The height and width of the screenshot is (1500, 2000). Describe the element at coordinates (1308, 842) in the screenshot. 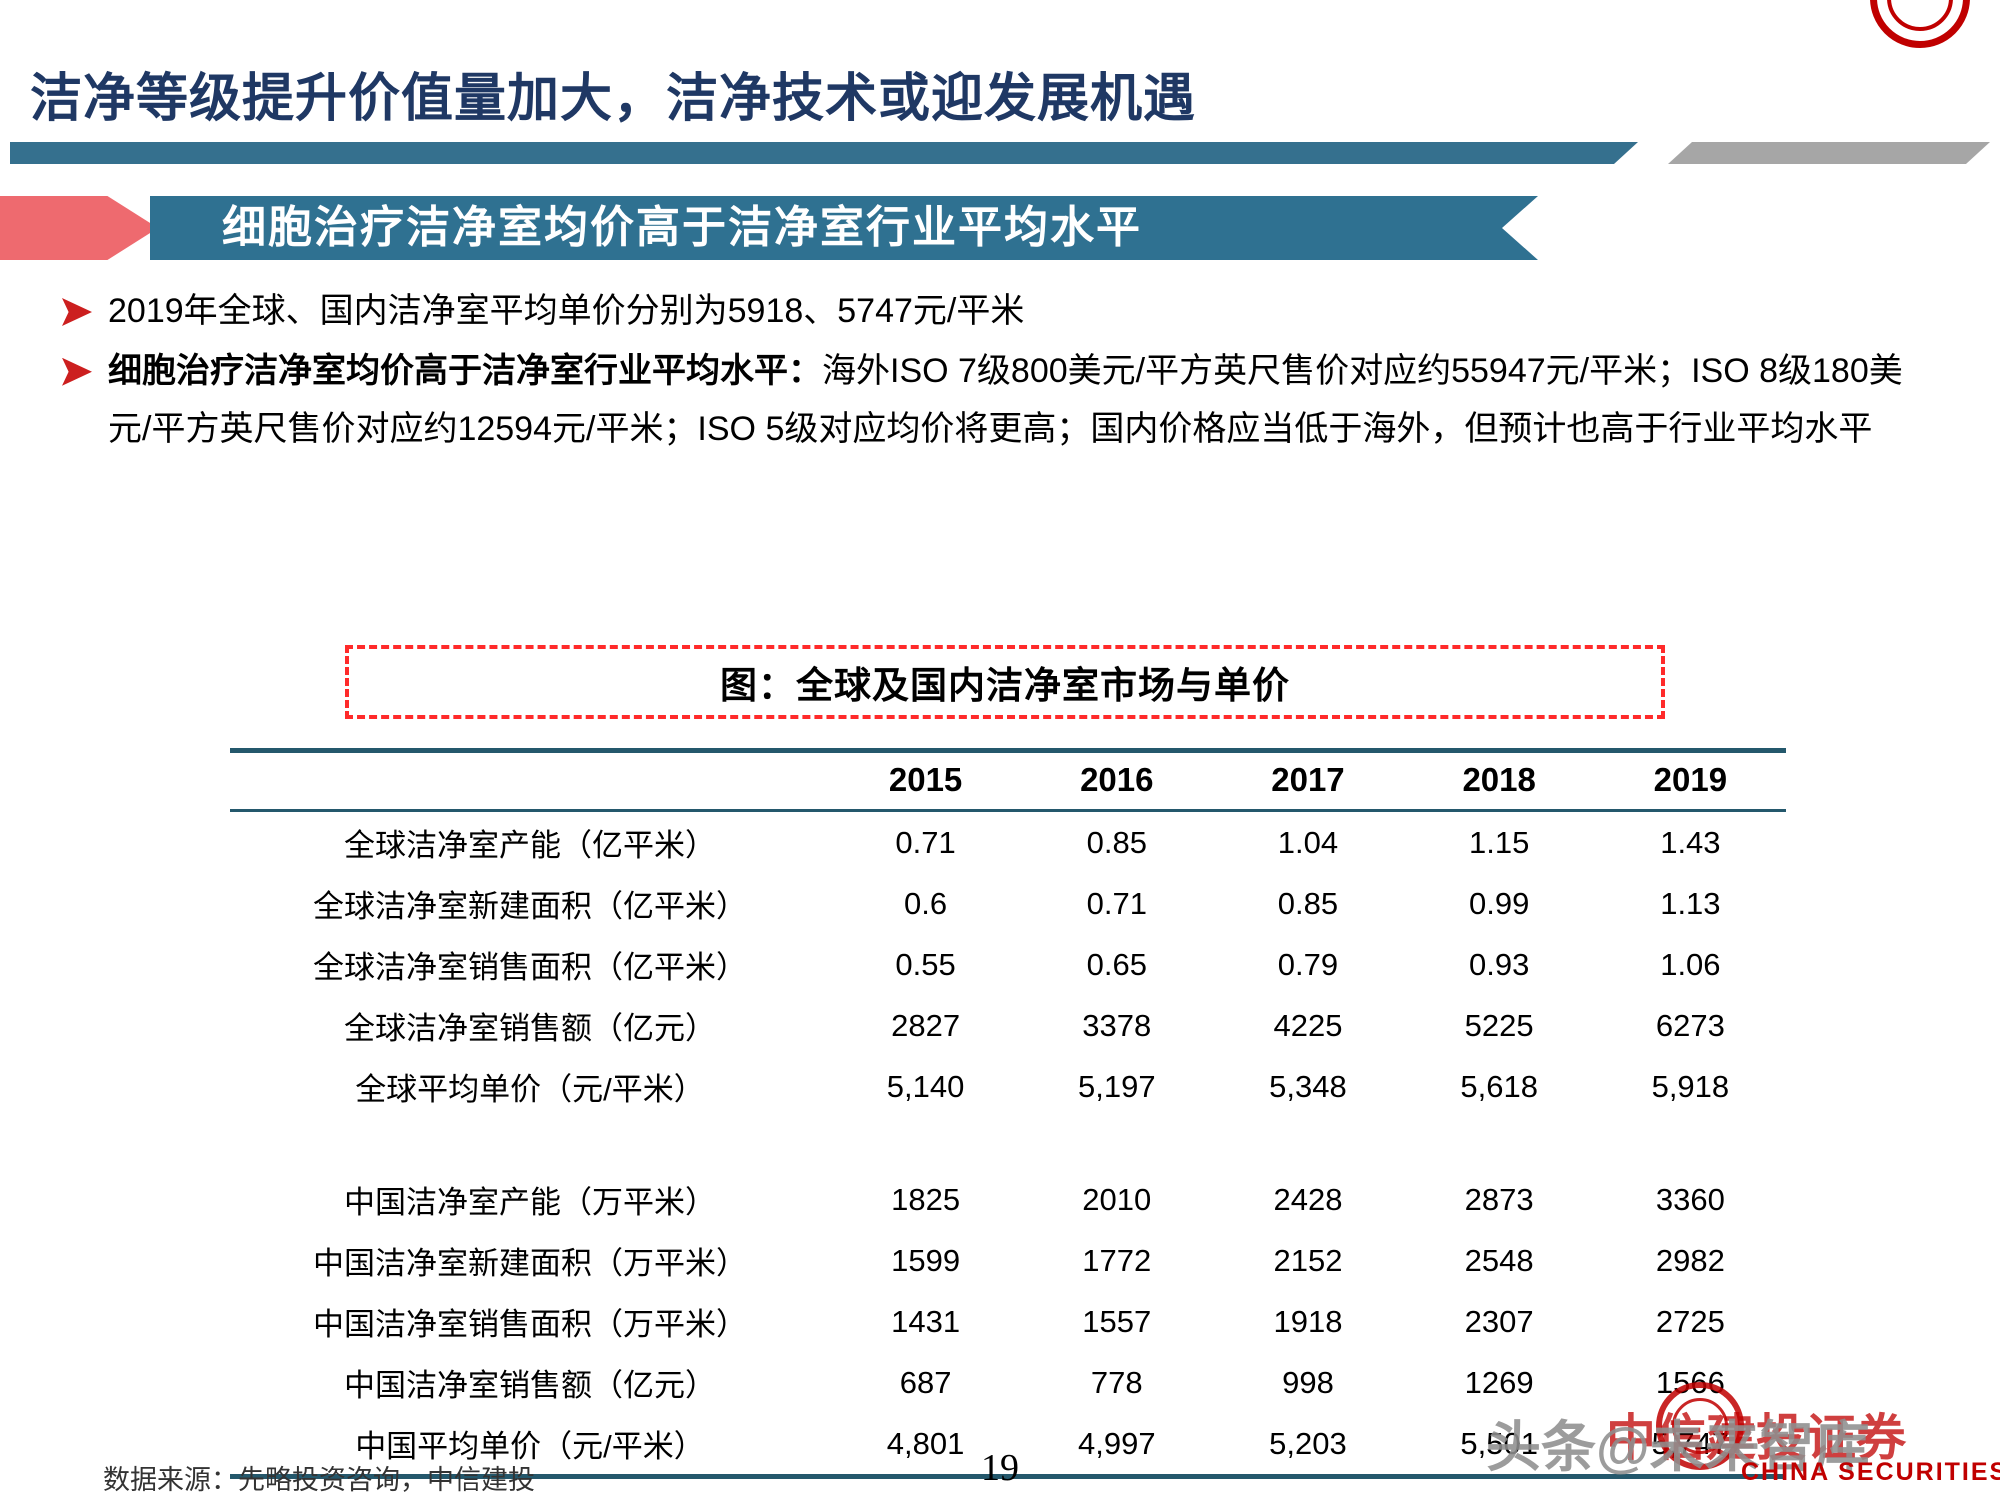

I see `cell-value: 1.04` at that location.